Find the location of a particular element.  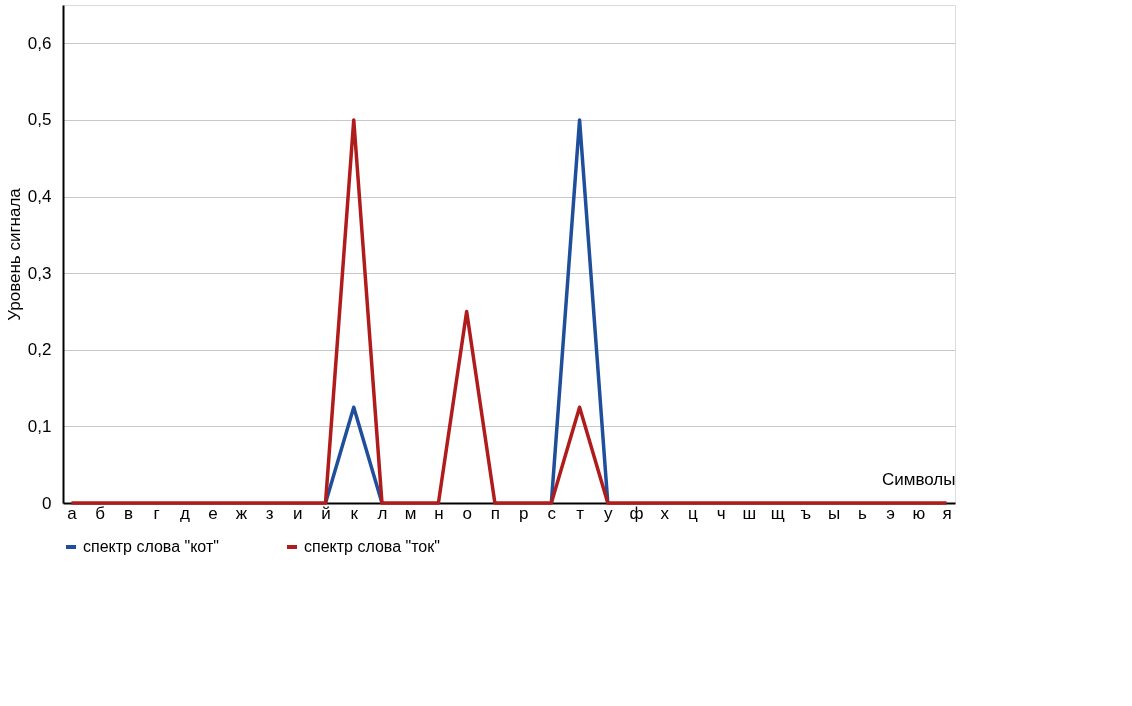

x-tick-label: е is located at coordinates (213, 513).